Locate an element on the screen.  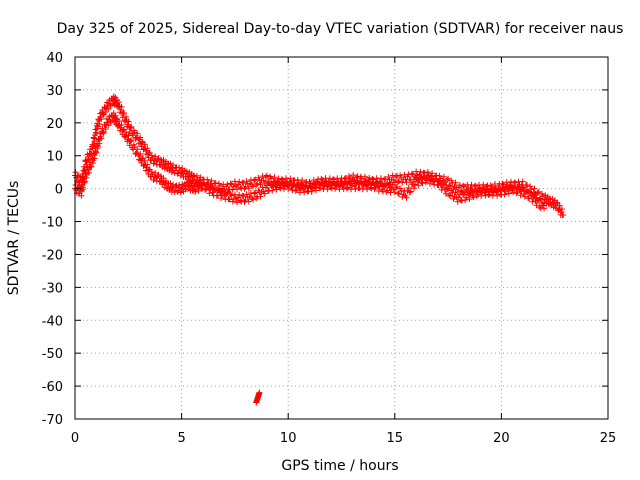
y-tick-label: 30 is located at coordinates (54, 91).